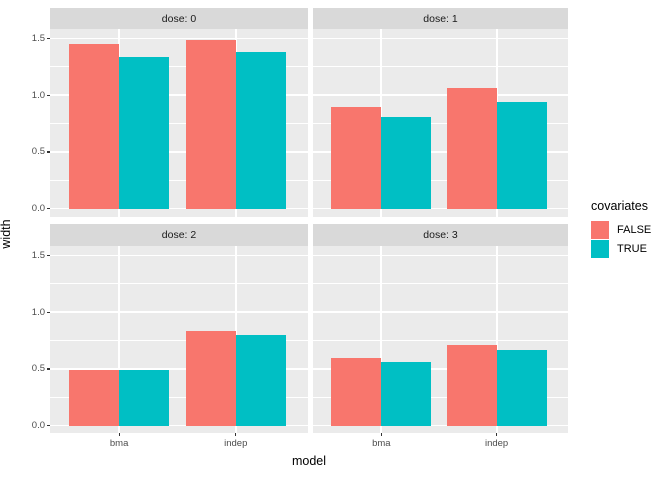 This screenshot has width=672, height=480. Describe the element at coordinates (632, 248) in the screenshot. I see `legend-label-true: TRUE` at that location.